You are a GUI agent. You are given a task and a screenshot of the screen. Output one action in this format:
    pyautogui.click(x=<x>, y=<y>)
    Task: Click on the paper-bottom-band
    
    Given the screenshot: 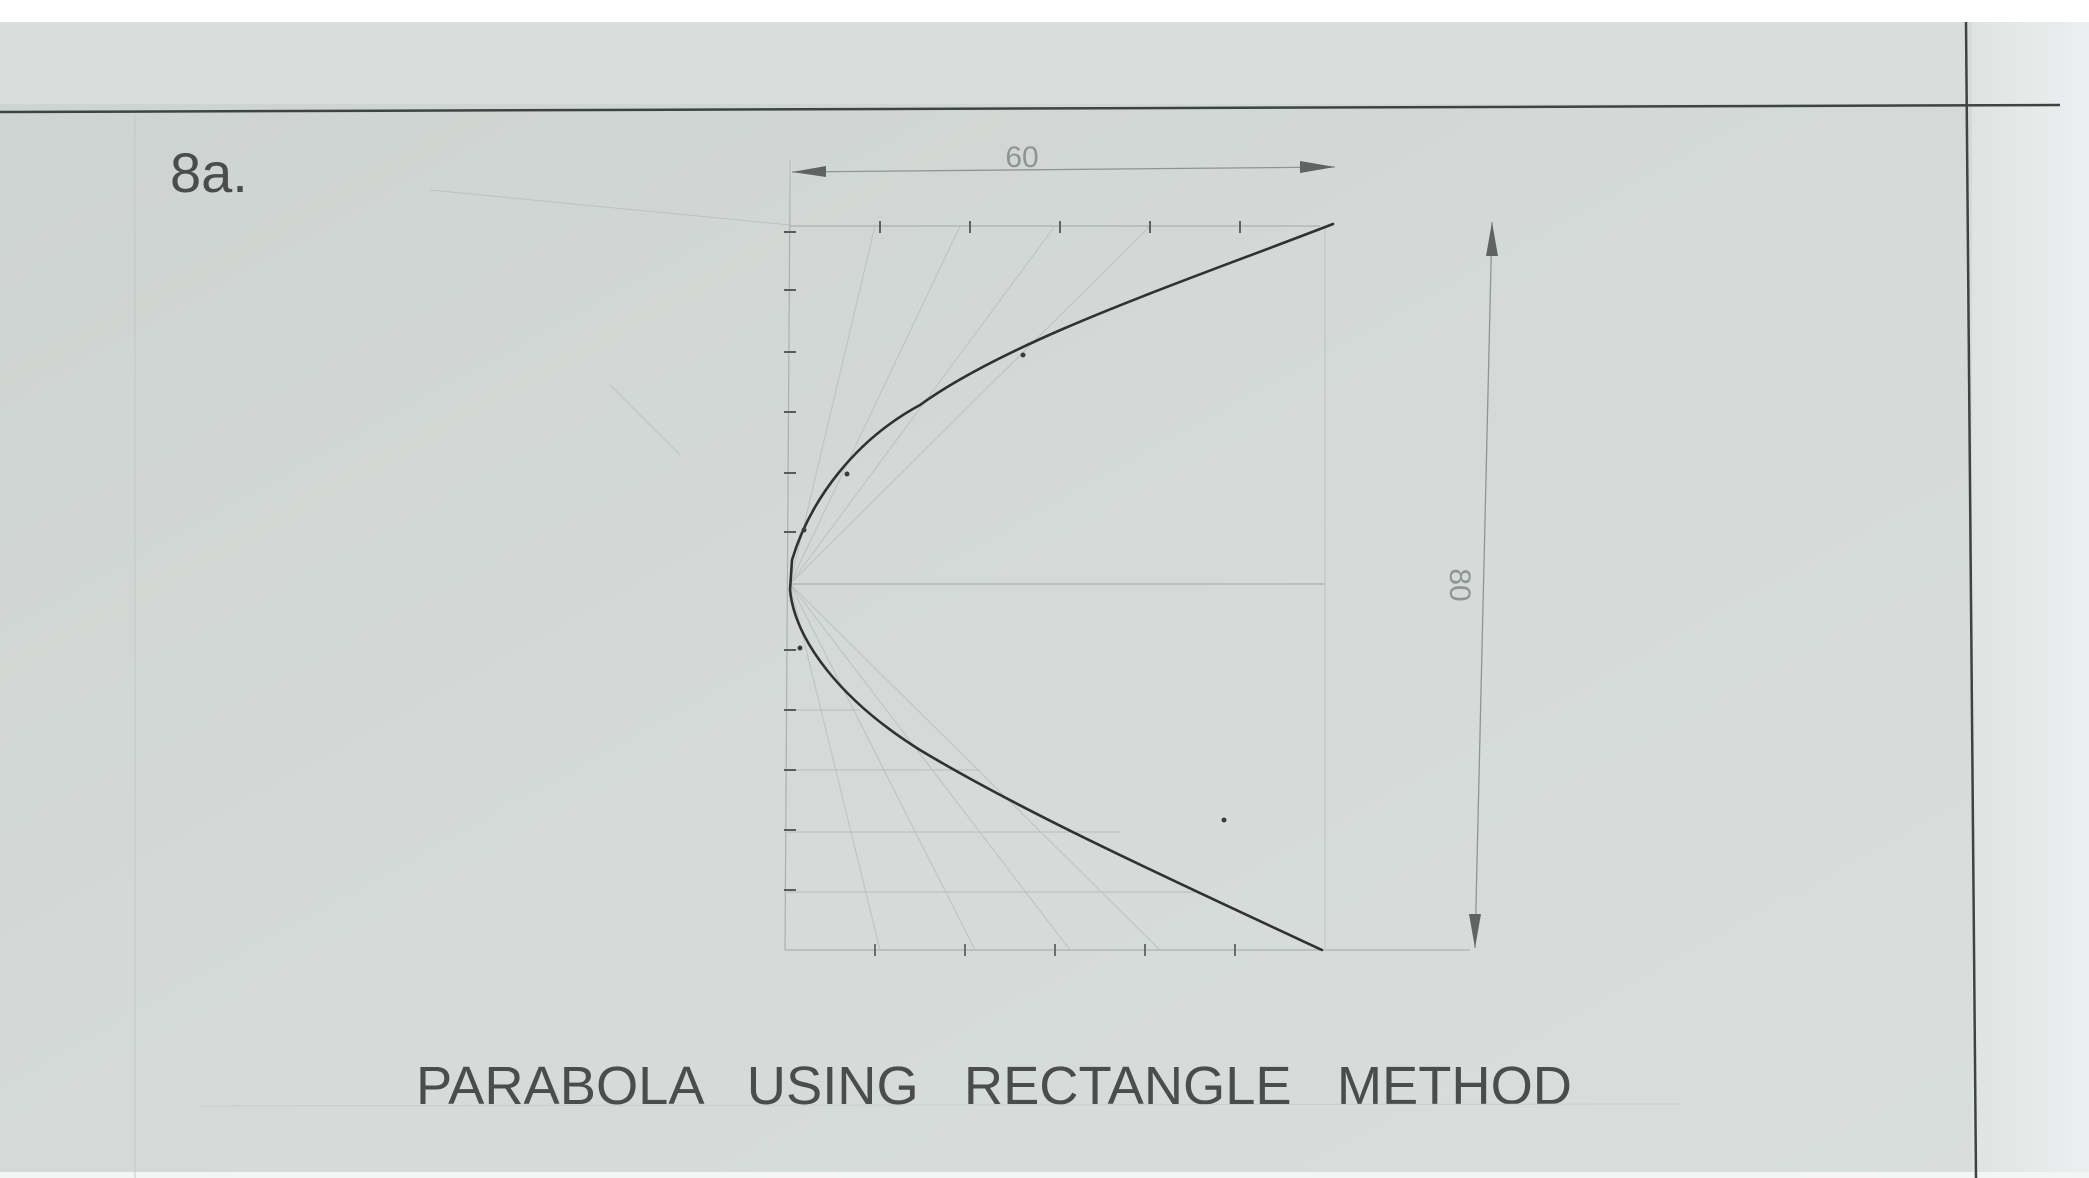 What is the action you would take?
    pyautogui.click(x=1044, y=1175)
    